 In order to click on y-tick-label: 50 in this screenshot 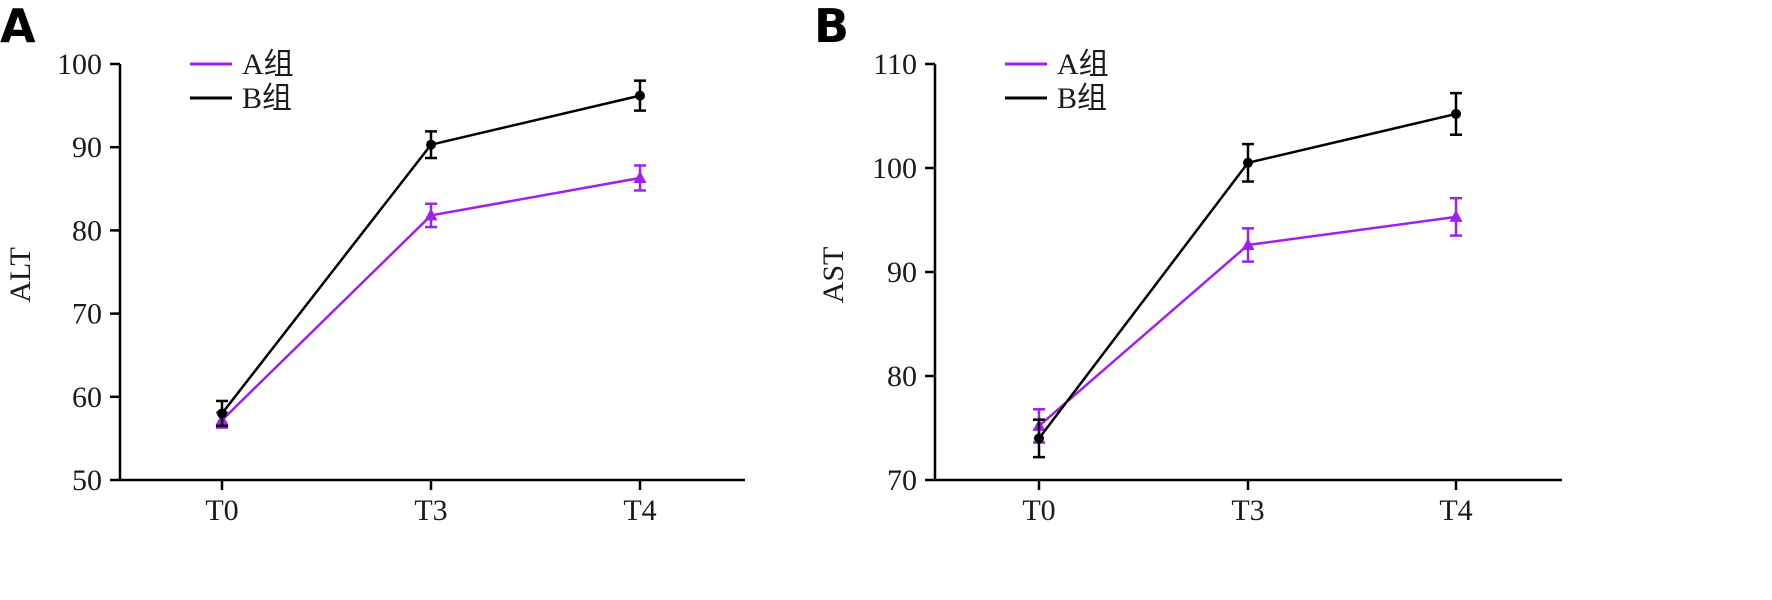, I will do `click(87, 480)`.